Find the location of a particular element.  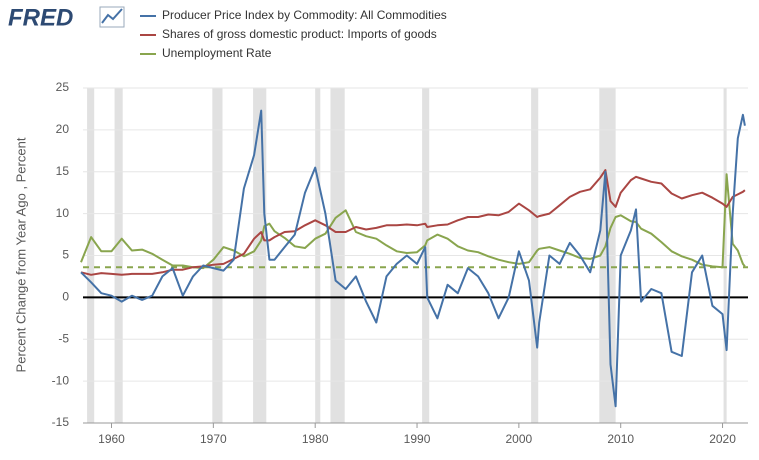

x-tick-label: 2000 is located at coordinates (519, 439).